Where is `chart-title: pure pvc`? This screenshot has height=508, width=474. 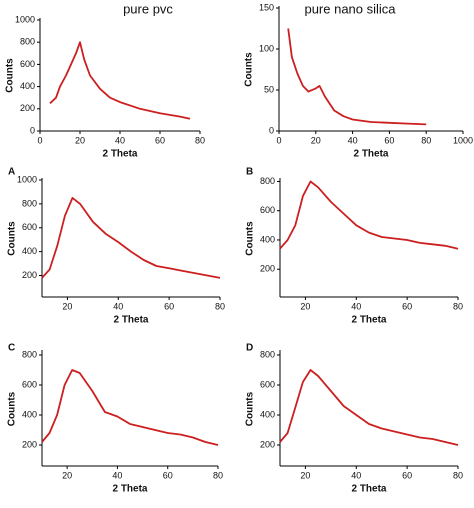
chart-title: pure pvc is located at coordinates (148, 8).